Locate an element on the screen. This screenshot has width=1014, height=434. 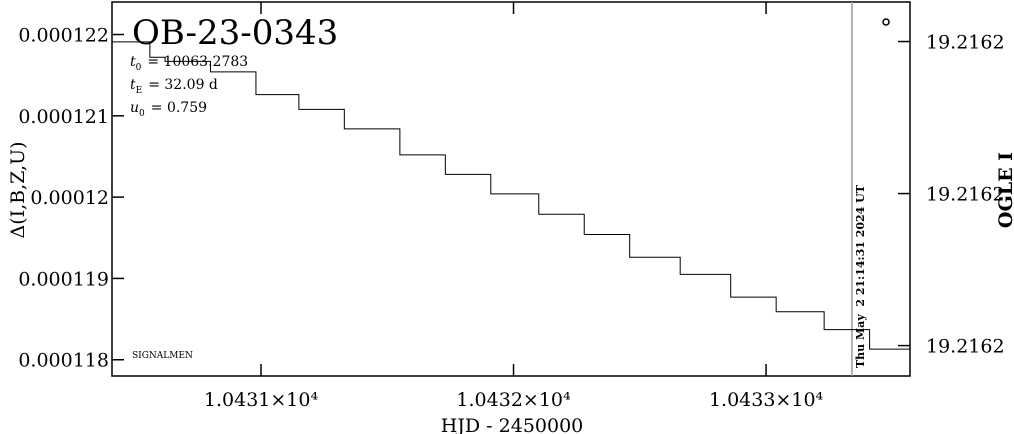
y-tick-label: 0.00012 is located at coordinates (69, 198).